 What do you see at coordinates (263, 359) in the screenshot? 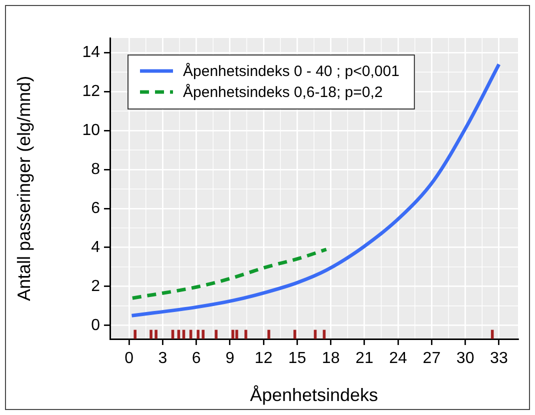
I see `x-tick-label: 12` at bounding box center [263, 359].